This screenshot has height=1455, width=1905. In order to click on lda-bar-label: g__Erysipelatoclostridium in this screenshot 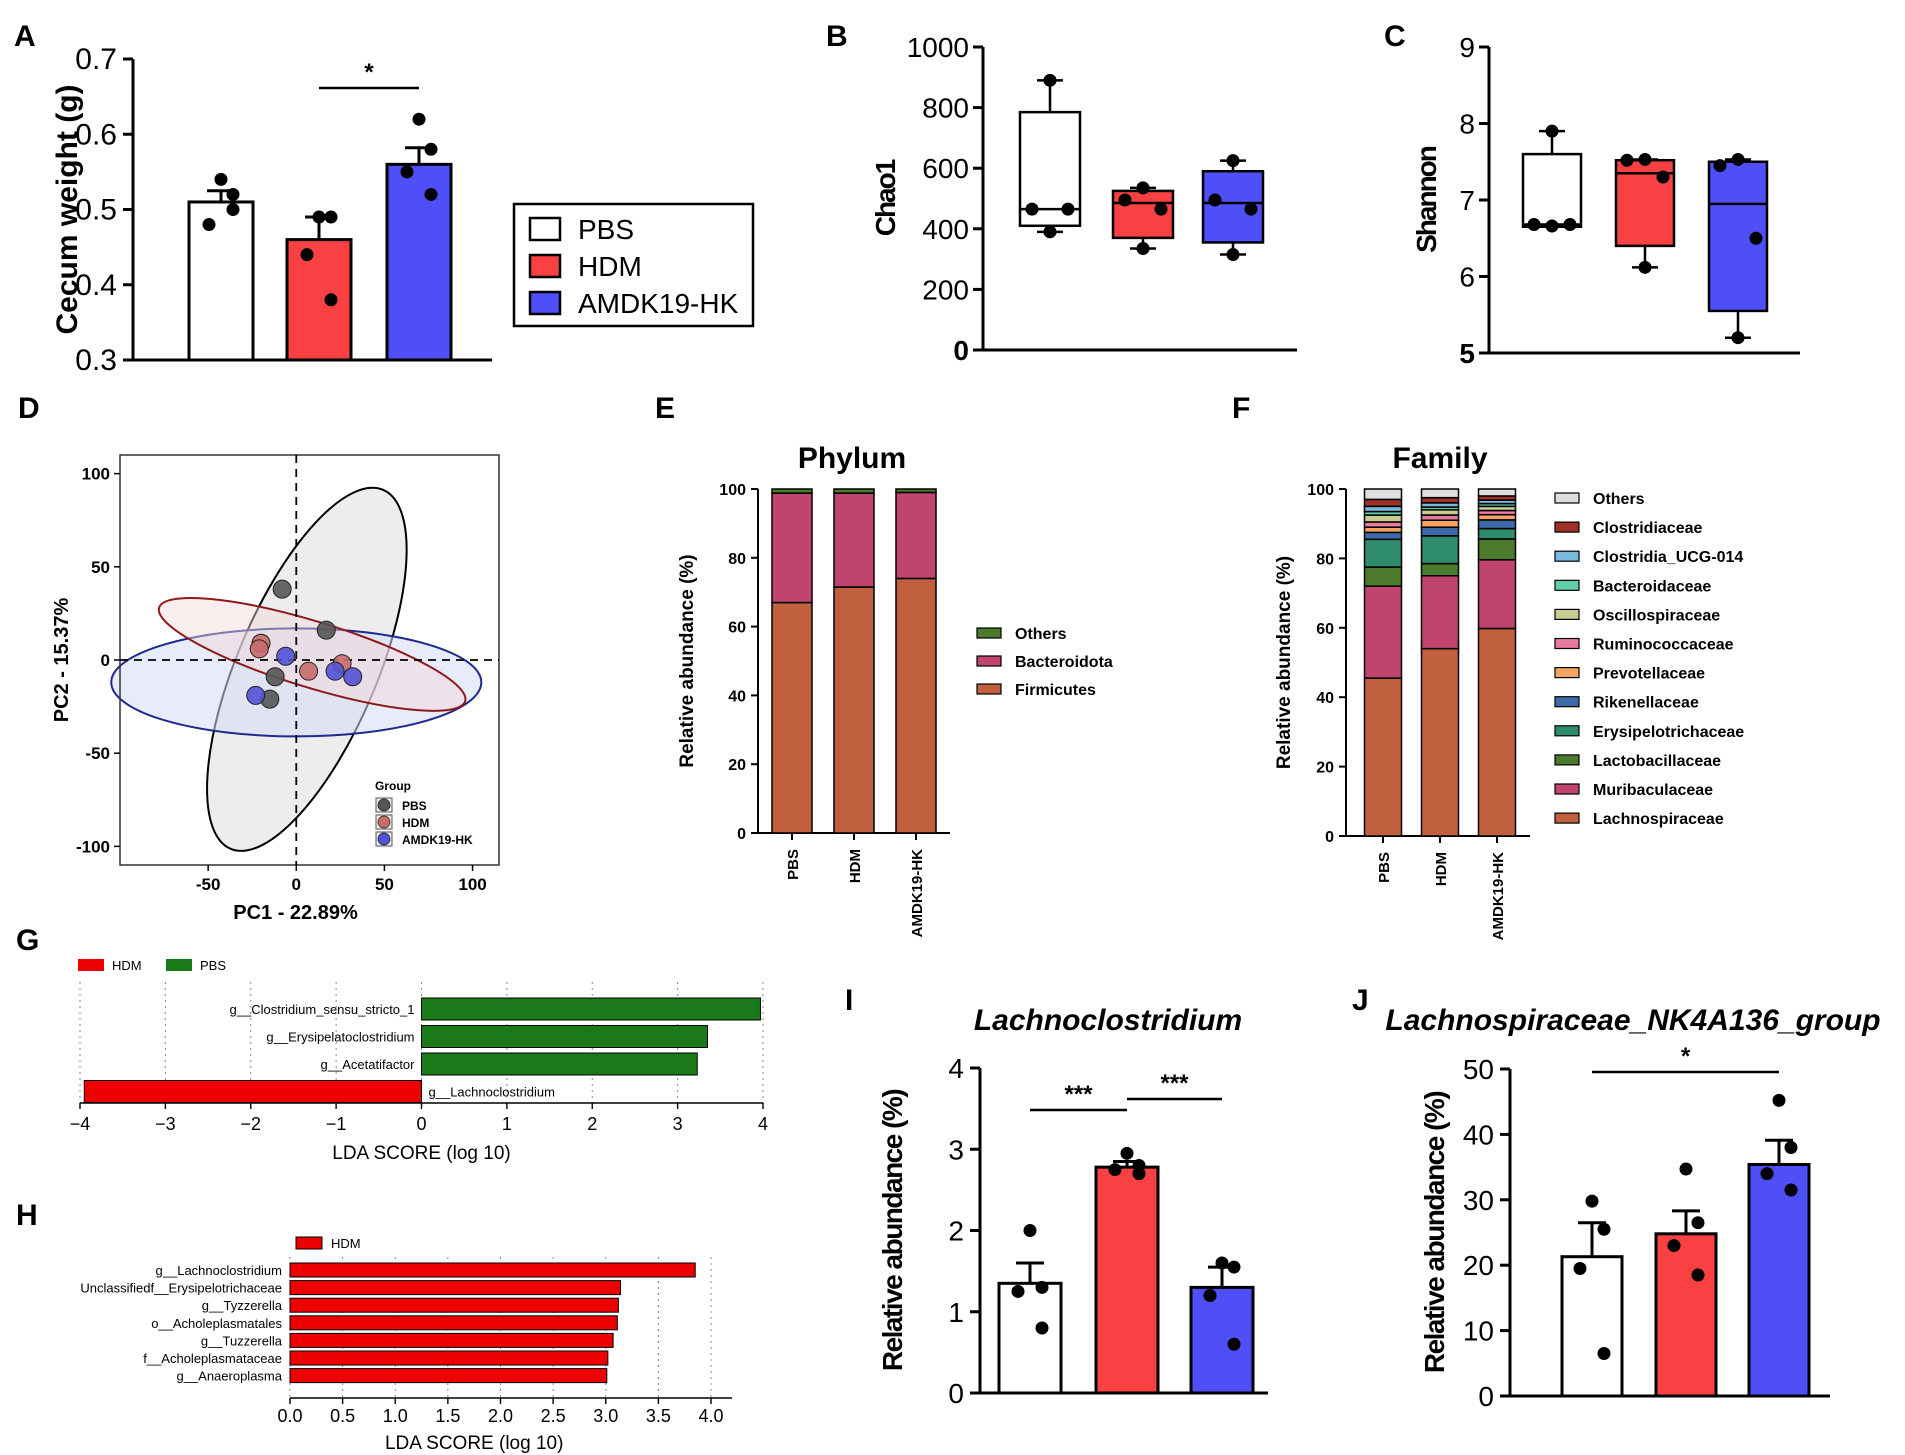, I will do `click(340, 1037)`.